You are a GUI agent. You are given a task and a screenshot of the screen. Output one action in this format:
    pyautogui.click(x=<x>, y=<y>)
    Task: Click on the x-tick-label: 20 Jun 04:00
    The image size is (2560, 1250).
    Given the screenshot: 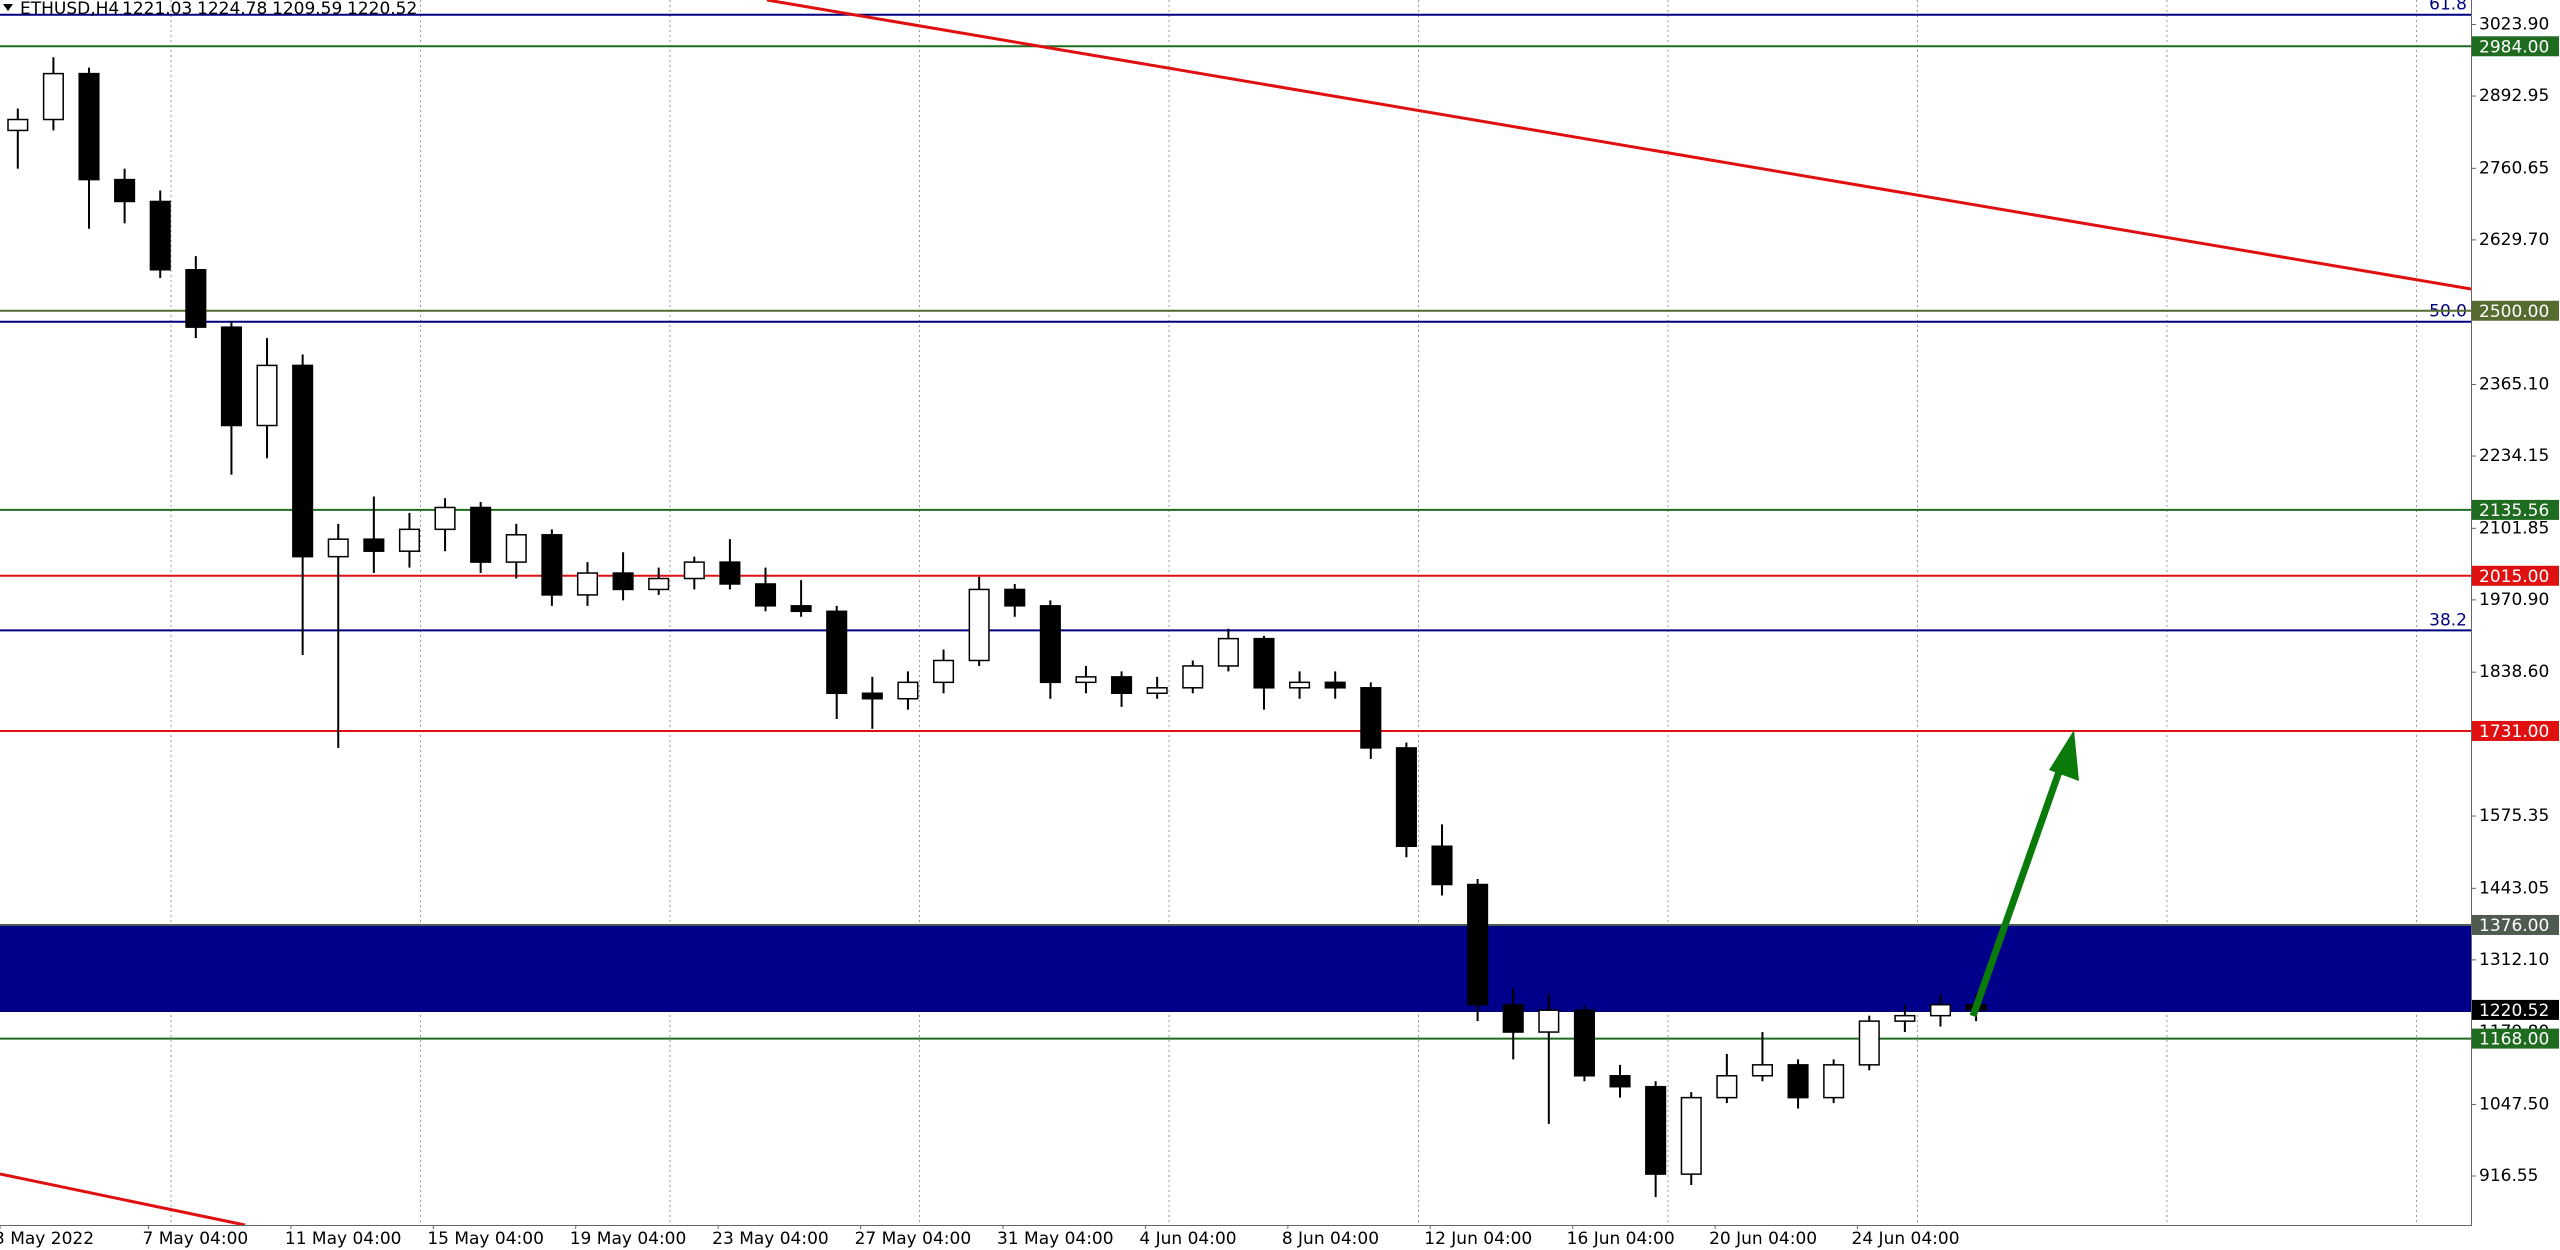 What is the action you would take?
    pyautogui.click(x=1763, y=1239)
    